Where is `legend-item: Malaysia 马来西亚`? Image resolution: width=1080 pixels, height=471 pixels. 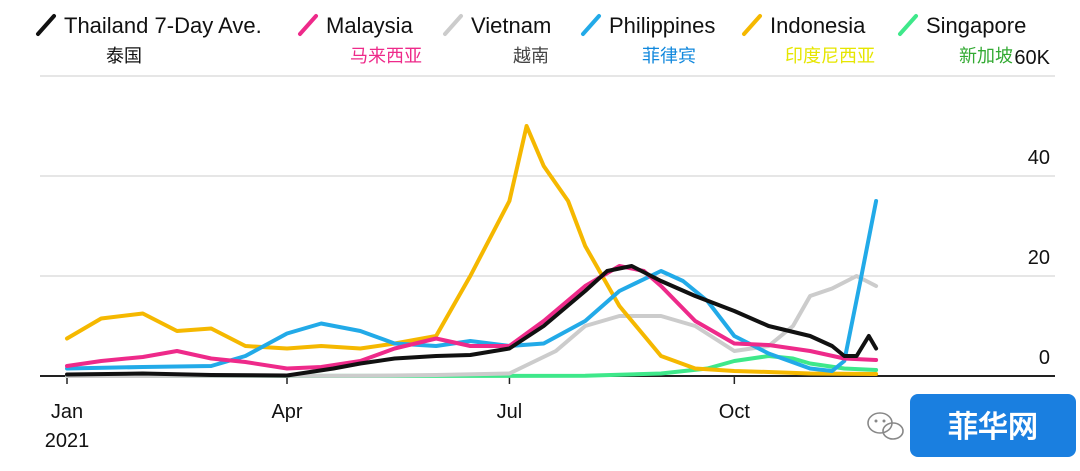 legend-item: Malaysia 马来西亚 is located at coordinates (360, 40).